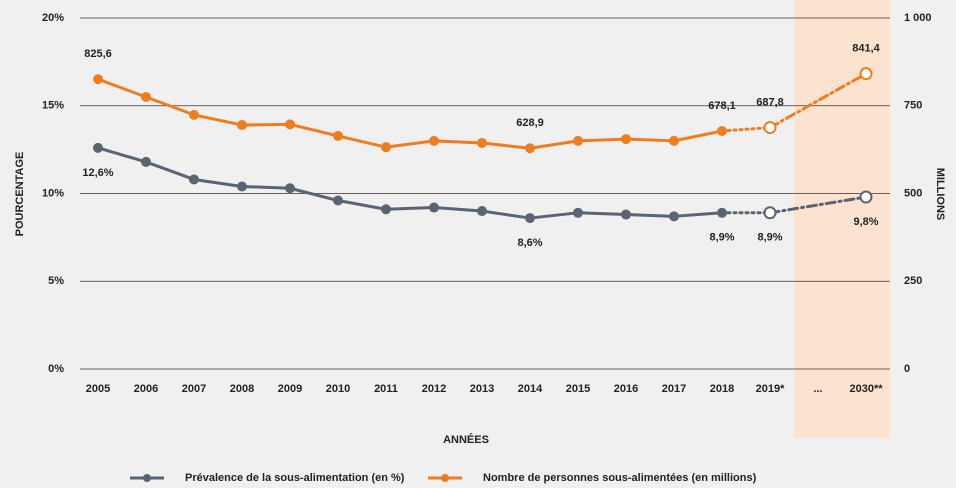 The width and height of the screenshot is (956, 488). I want to click on x-tick-label: 2007, so click(194, 389).